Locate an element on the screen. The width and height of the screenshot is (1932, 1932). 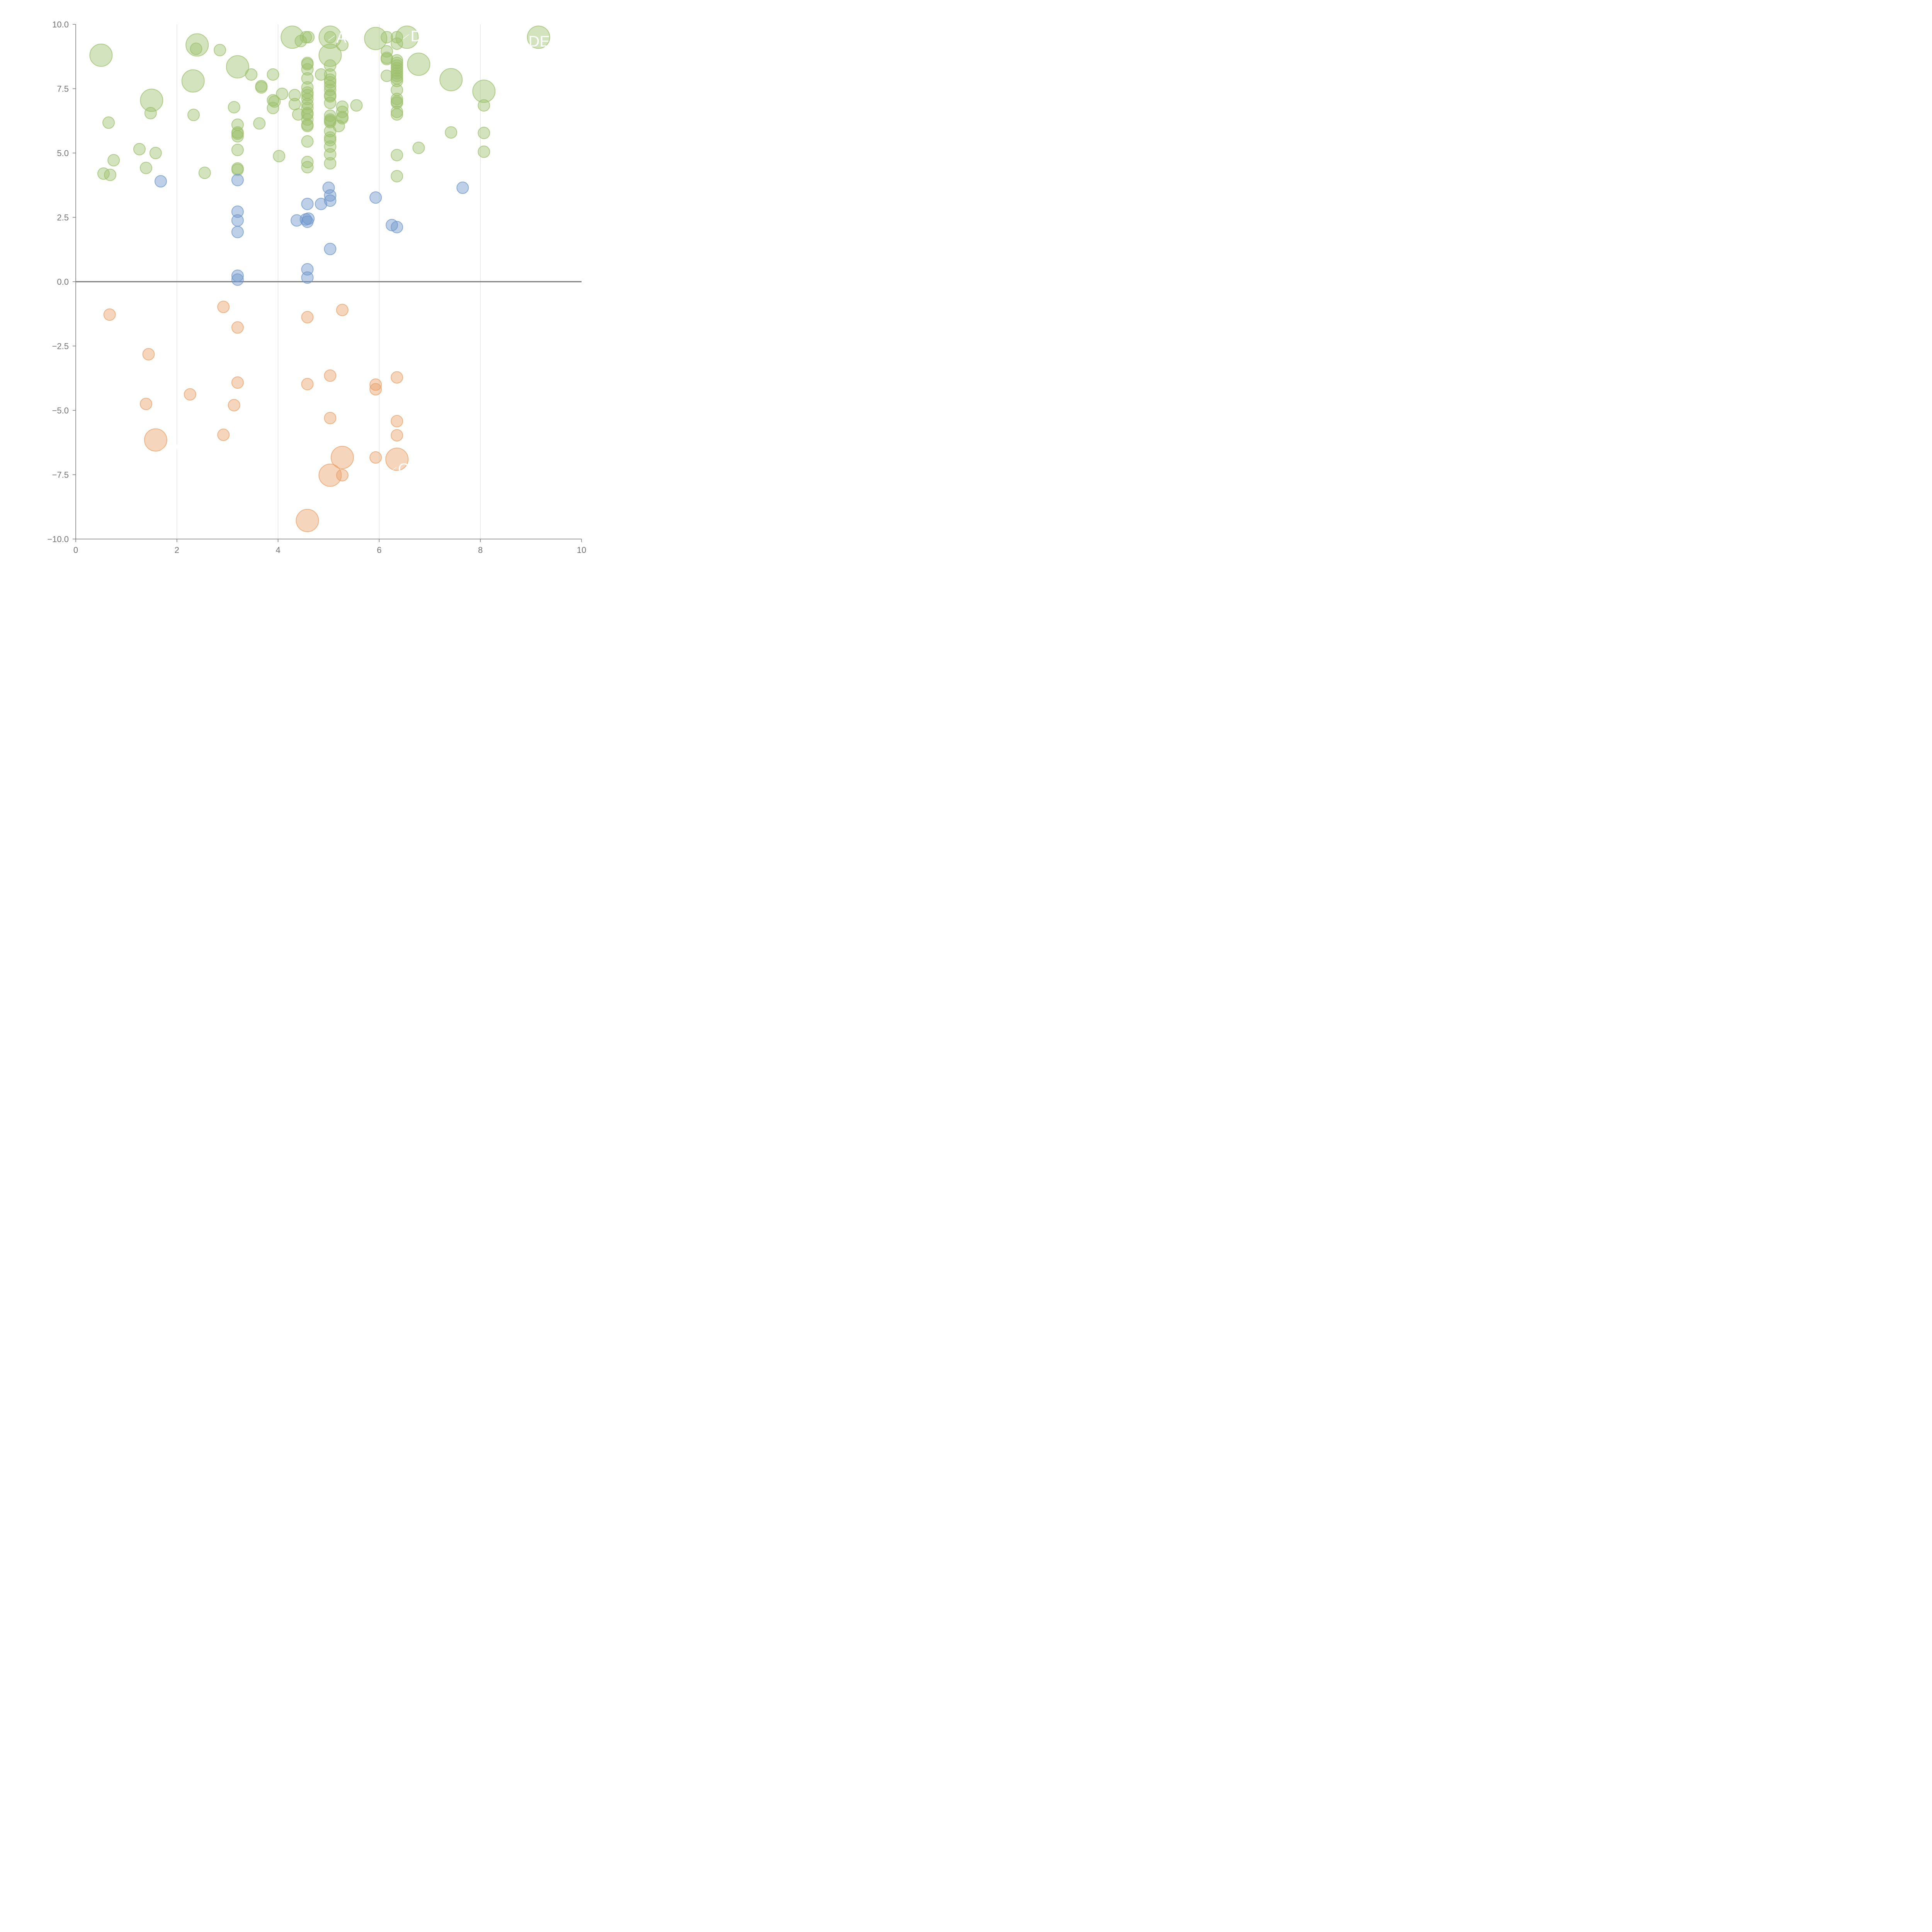
x-tick-label: 8 is located at coordinates (481, 550).